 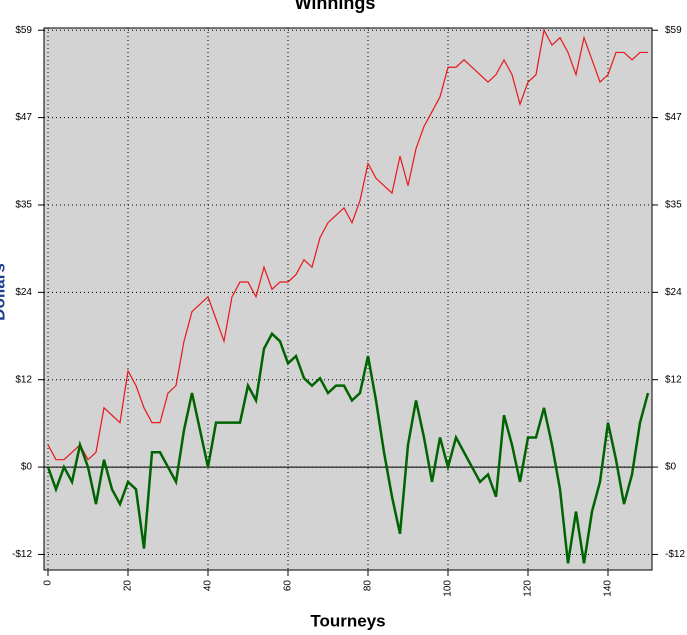 What do you see at coordinates (4, 292) in the screenshot?
I see `y-axis-title: Dollars` at bounding box center [4, 292].